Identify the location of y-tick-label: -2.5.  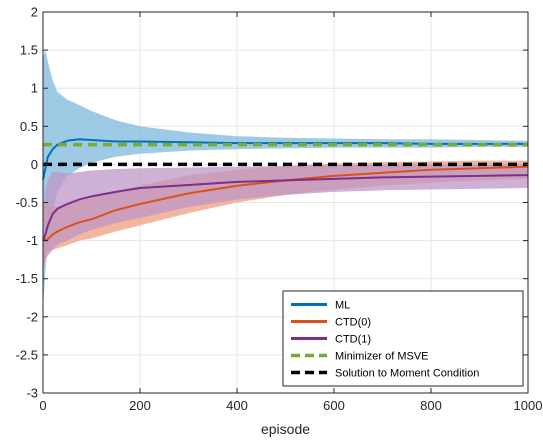
(27, 354).